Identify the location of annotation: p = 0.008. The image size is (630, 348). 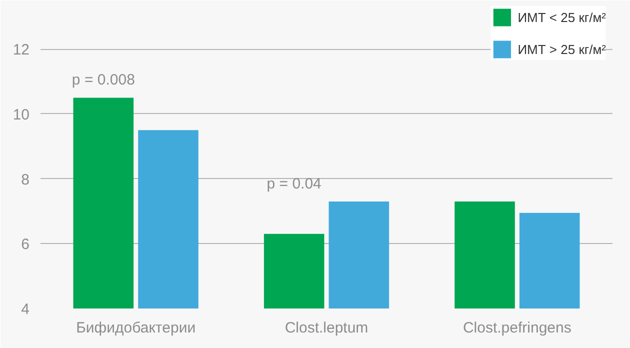
(103, 80).